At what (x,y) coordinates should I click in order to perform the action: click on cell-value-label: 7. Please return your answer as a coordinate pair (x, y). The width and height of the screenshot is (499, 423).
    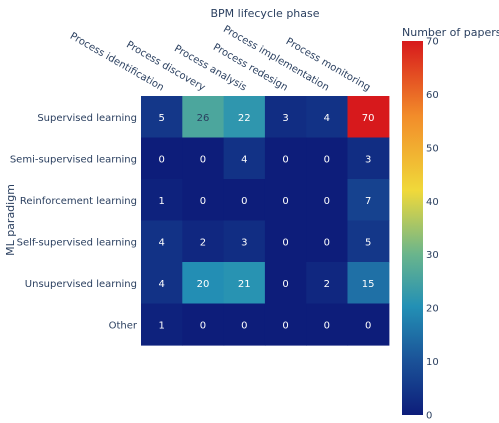
    Looking at the image, I should click on (368, 201).